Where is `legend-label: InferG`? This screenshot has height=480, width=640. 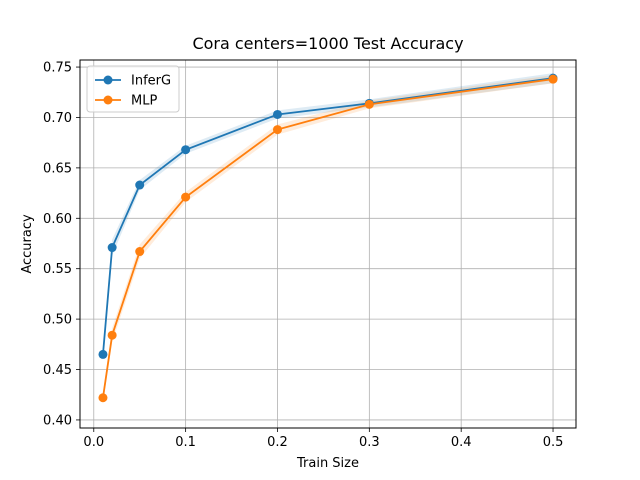
legend-label: InferG is located at coordinates (151, 81).